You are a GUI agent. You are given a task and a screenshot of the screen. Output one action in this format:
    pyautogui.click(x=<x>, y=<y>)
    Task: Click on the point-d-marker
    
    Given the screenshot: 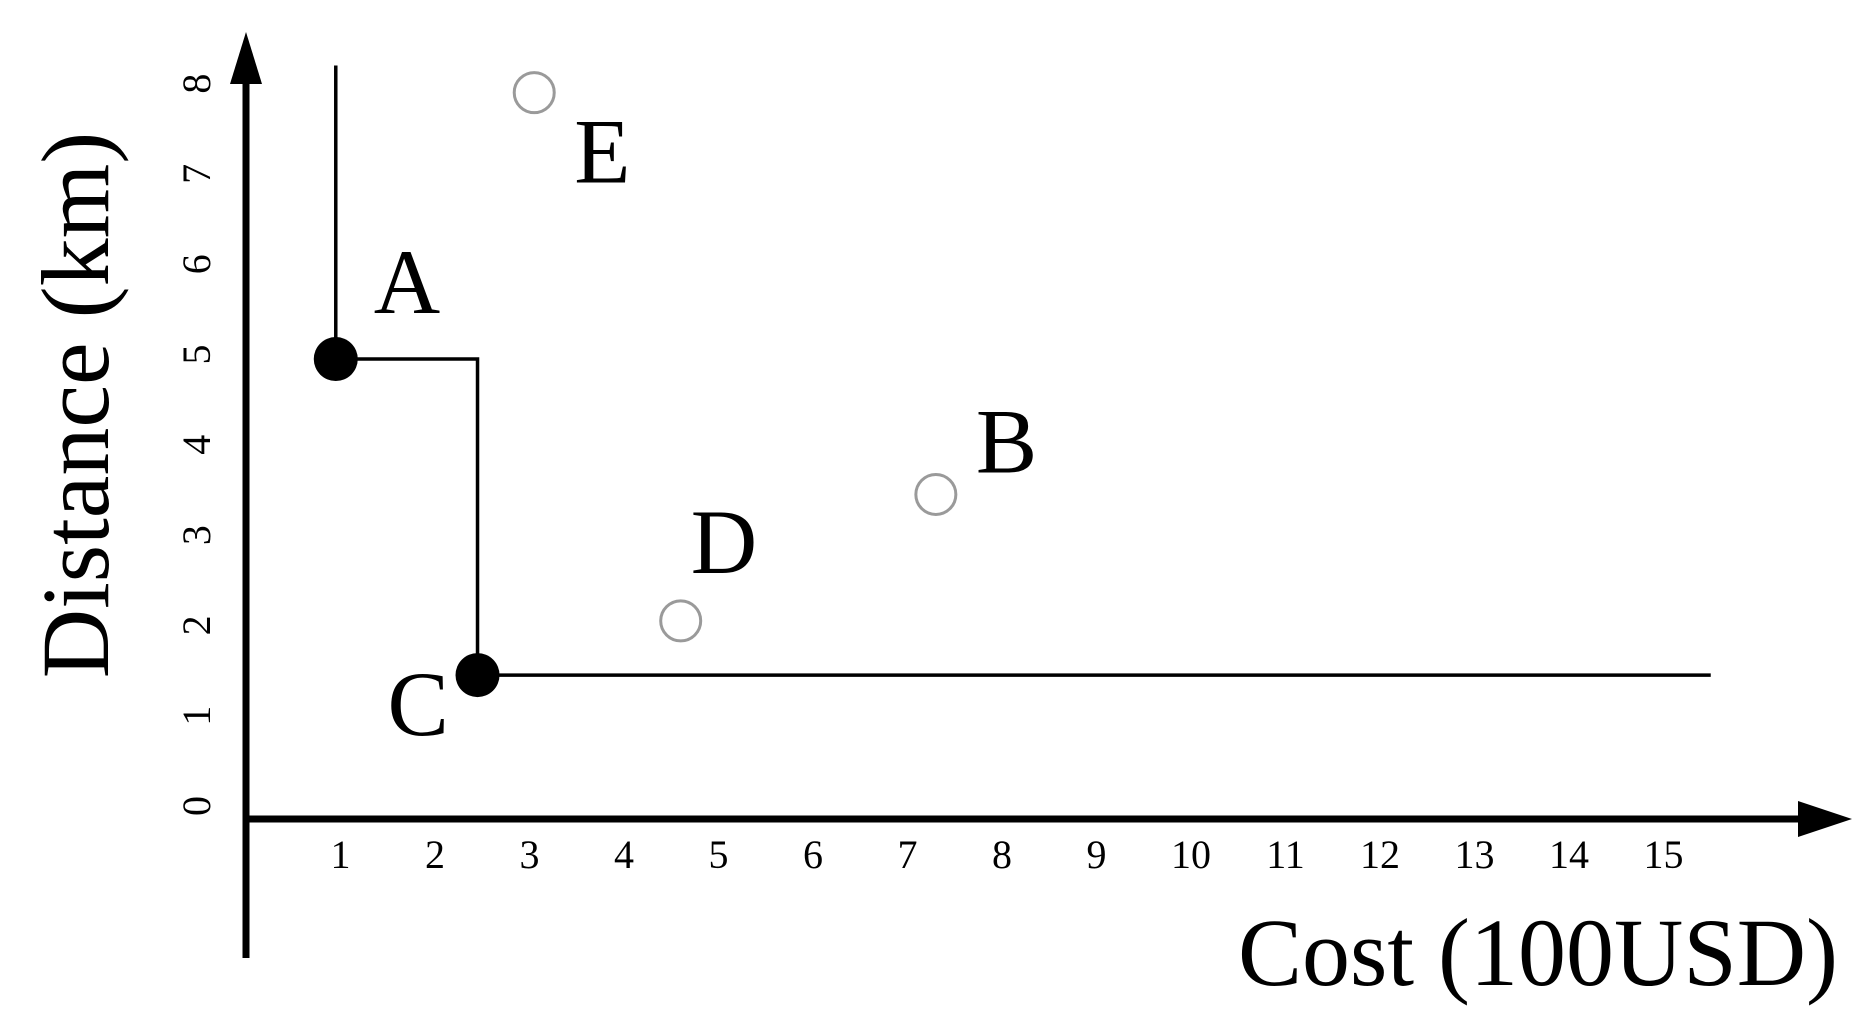 What is the action you would take?
    pyautogui.click(x=681, y=621)
    